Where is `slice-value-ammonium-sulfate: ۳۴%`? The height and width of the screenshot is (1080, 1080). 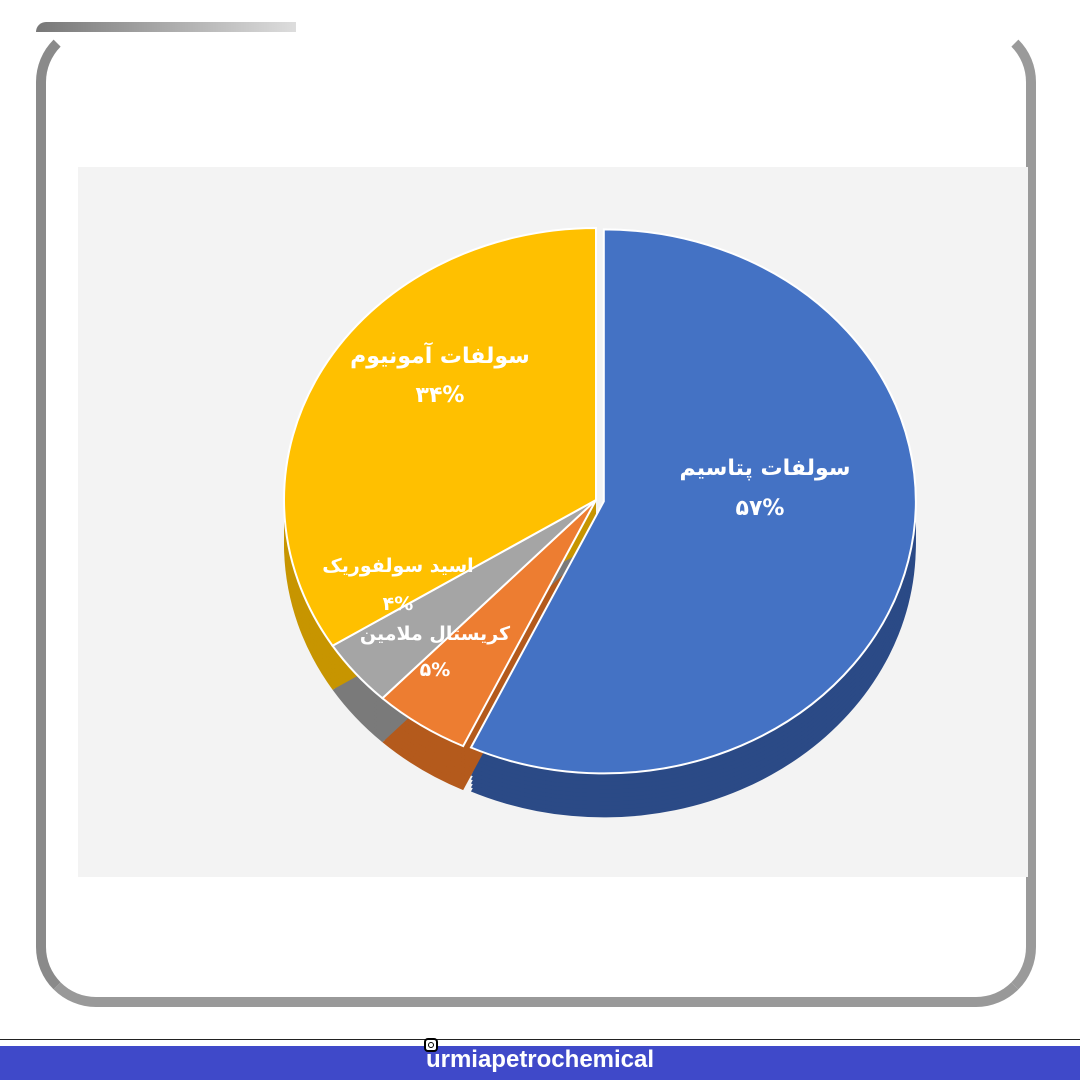 slice-value-ammonium-sulfate: ۳۴% is located at coordinates (440, 395).